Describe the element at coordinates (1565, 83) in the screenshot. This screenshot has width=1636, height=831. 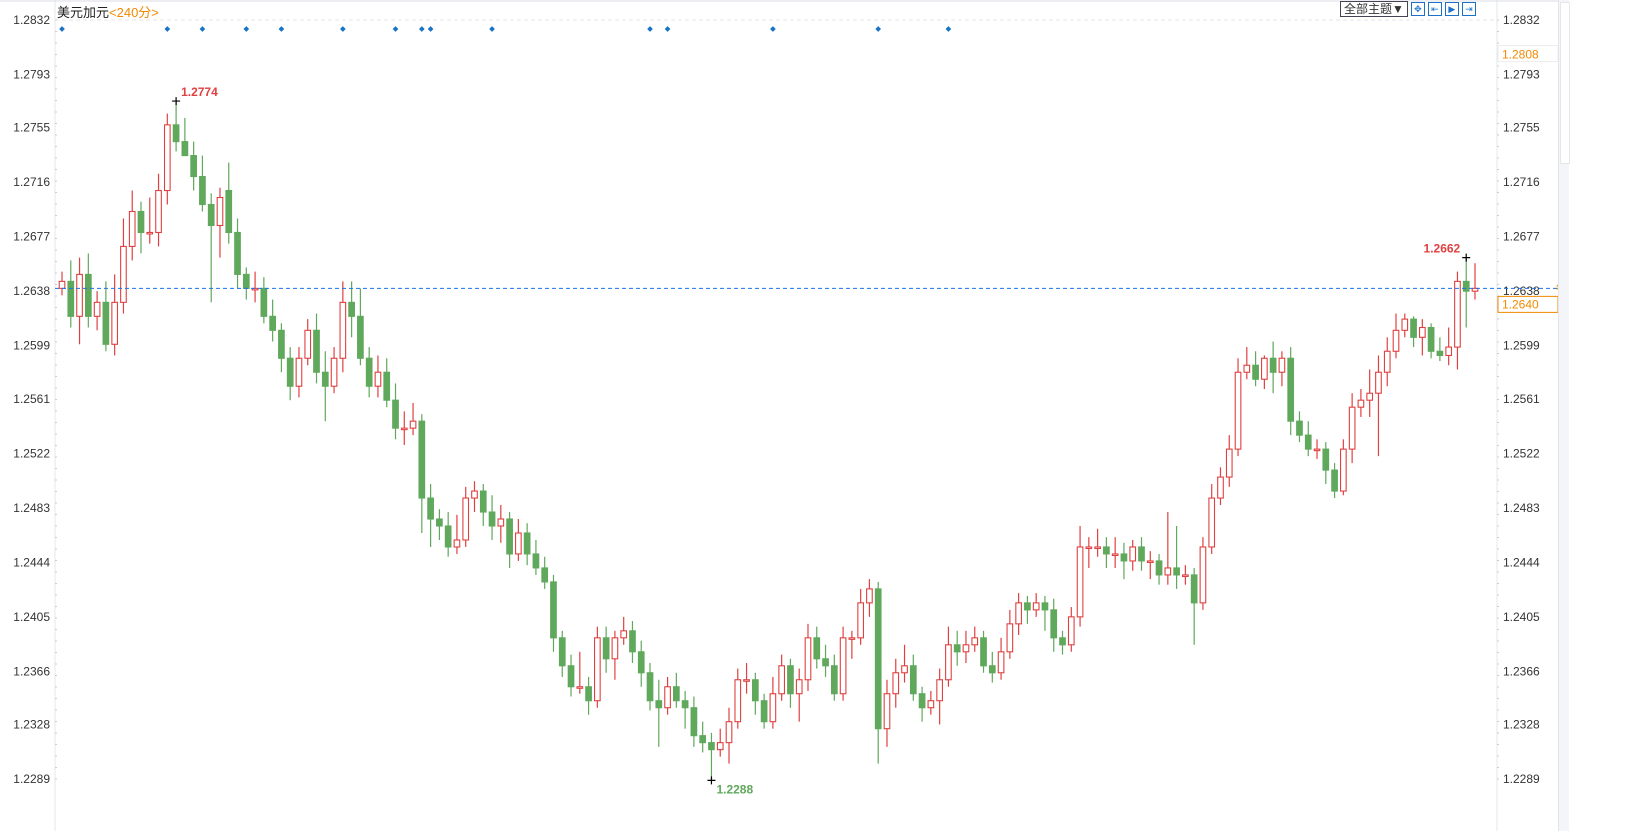
I see `scrollbar-thumb` at that location.